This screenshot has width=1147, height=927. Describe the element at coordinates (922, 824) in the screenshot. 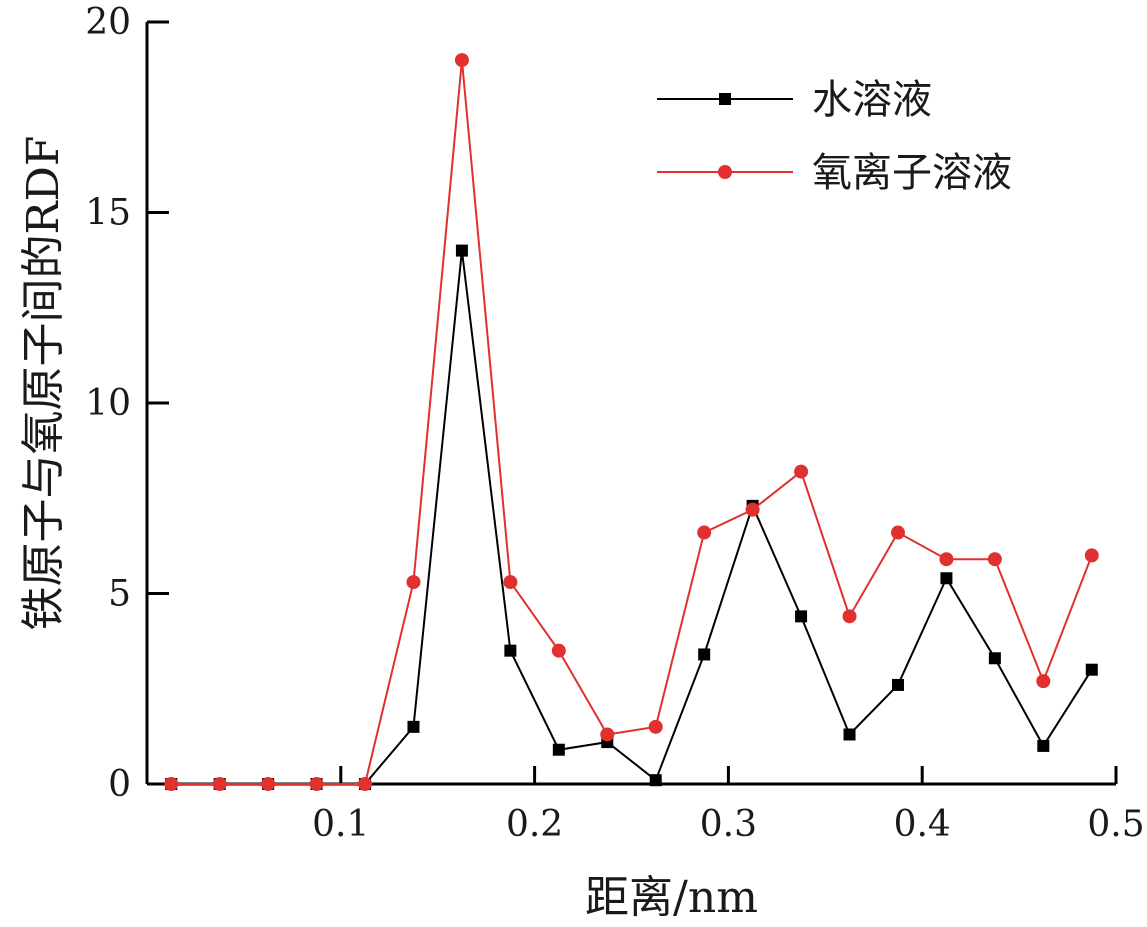

I see `x-tick-label: 0.4` at that location.